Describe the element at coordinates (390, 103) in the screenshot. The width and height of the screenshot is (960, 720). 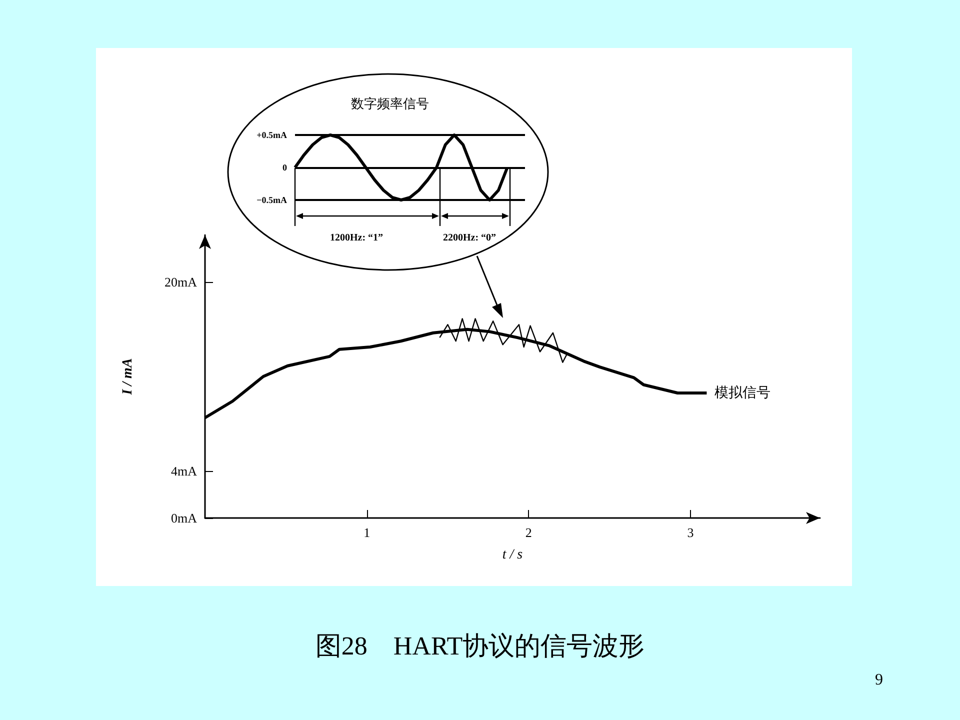
I see `chart-title: 数字频率信号` at that location.